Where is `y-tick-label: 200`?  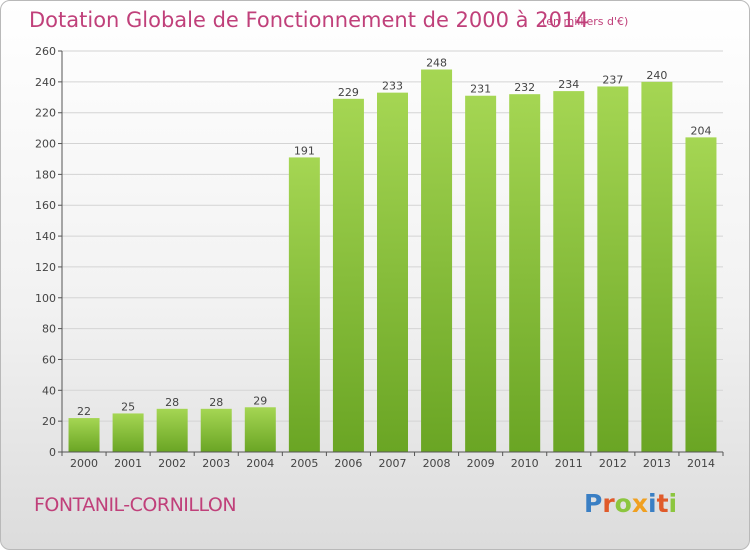 y-tick-label: 200 is located at coordinates (45, 144).